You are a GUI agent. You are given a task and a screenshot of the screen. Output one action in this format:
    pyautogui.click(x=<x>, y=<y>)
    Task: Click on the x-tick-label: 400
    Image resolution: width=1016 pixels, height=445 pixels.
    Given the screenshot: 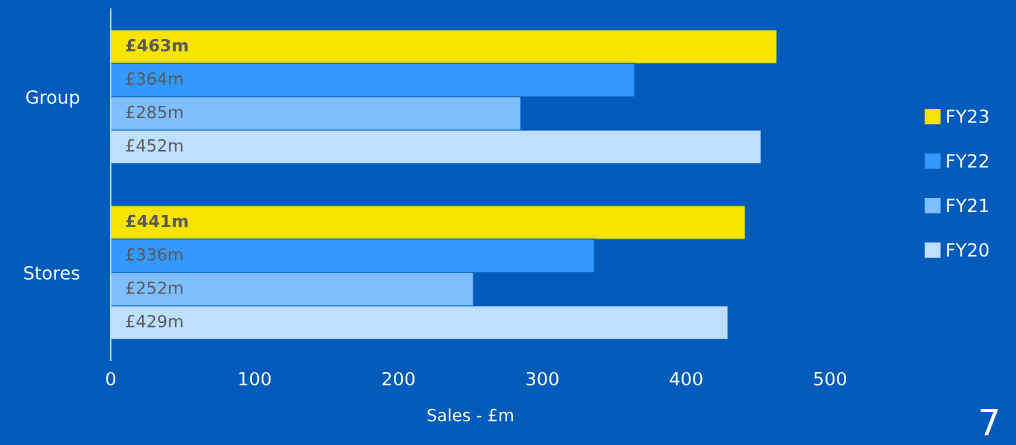 What is the action you would take?
    pyautogui.click(x=686, y=378)
    